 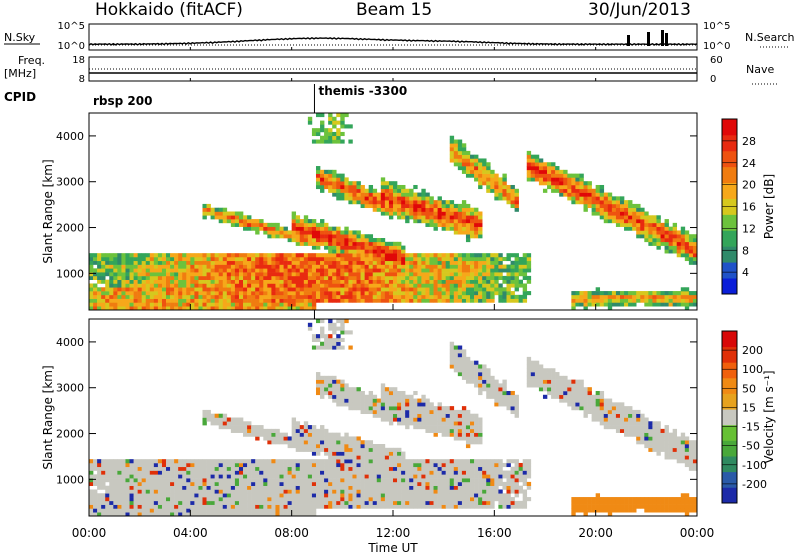 What do you see at coordinates (31, 60) in the screenshot?
I see `freq-label: Freq.` at bounding box center [31, 60].